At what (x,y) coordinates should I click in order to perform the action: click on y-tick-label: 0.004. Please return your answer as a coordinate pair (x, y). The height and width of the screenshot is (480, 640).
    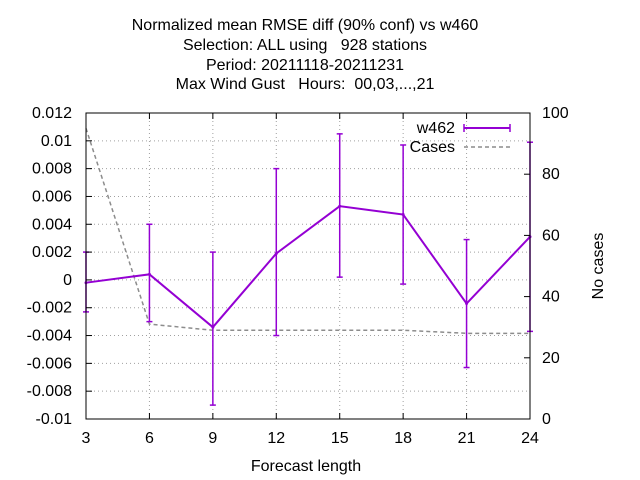
    Looking at the image, I should click on (52, 224).